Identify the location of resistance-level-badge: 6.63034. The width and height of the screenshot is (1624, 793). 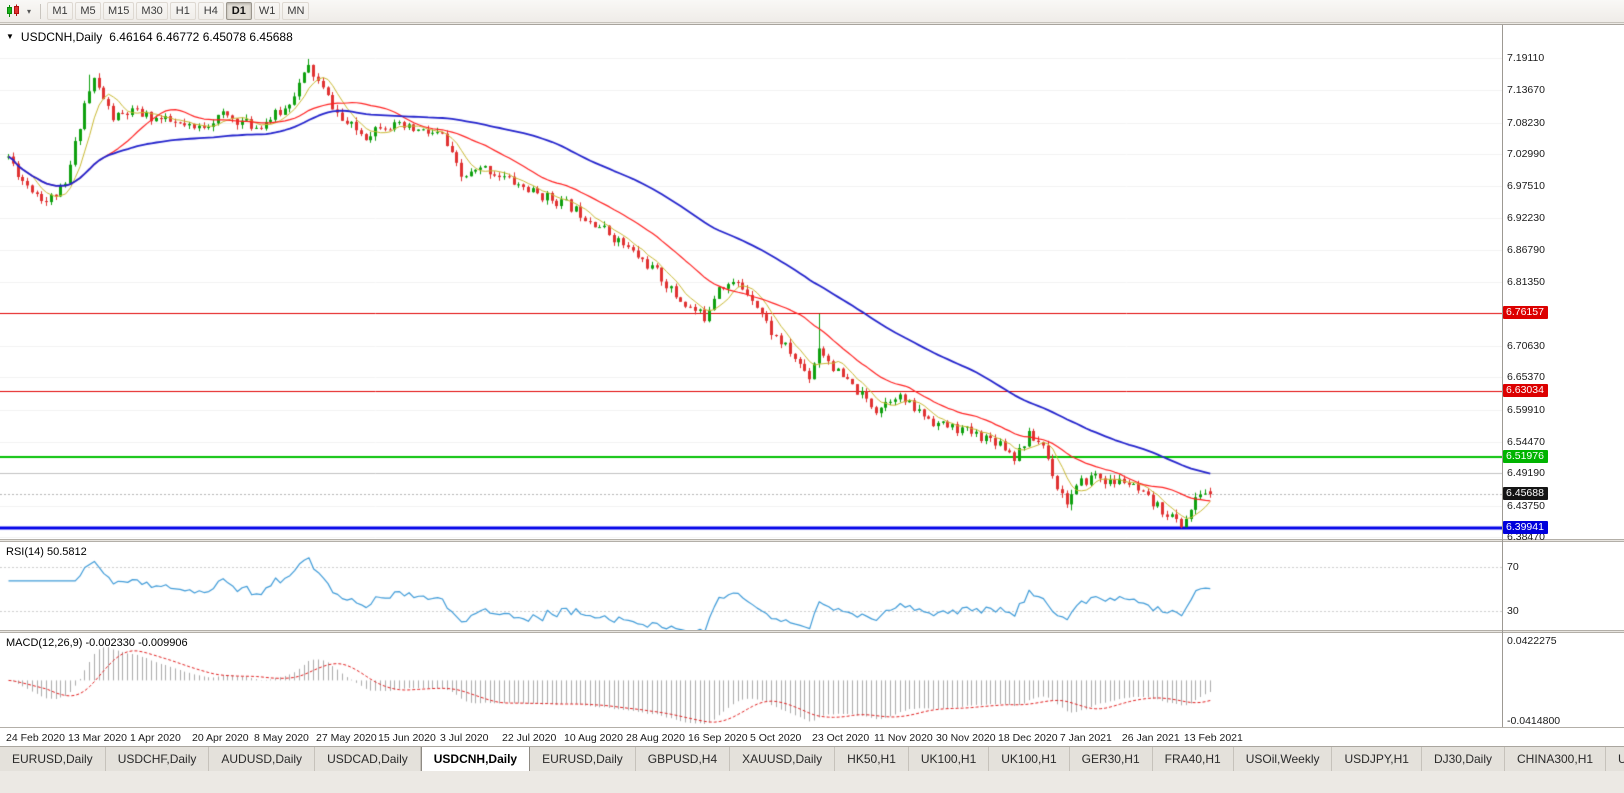
(1525, 391).